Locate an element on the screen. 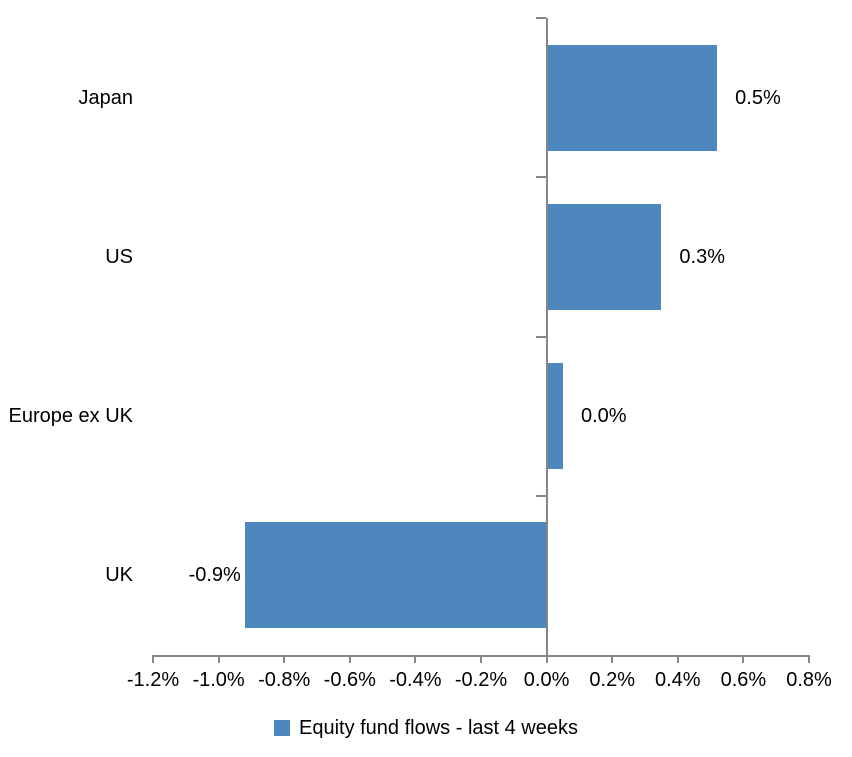  x-tick-label: 0.0% is located at coordinates (546, 680).